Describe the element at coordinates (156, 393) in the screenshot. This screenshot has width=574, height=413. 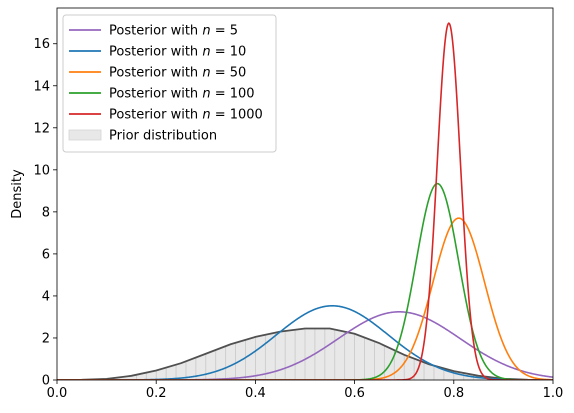
I see `x-tick-label: 0.2` at that location.